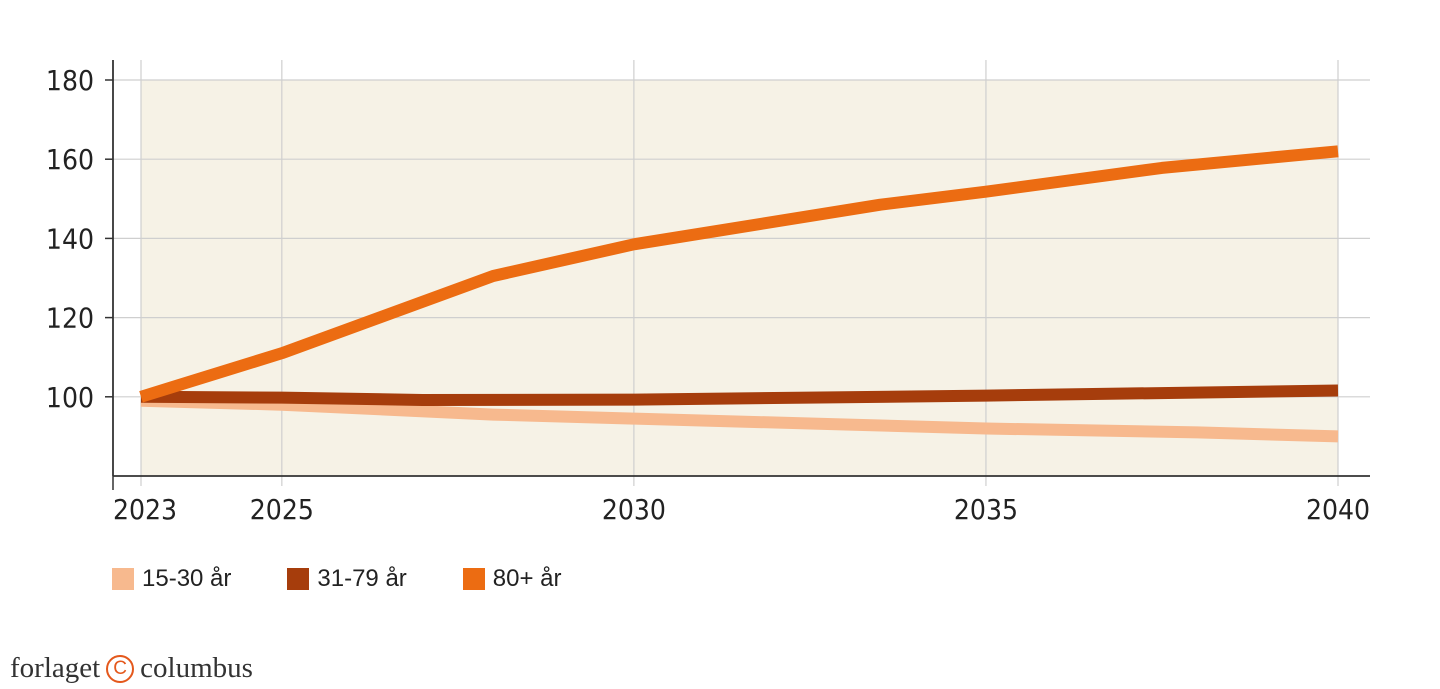 The height and width of the screenshot is (689, 1440). I want to click on copyright-c-icon: C, so click(120, 668).